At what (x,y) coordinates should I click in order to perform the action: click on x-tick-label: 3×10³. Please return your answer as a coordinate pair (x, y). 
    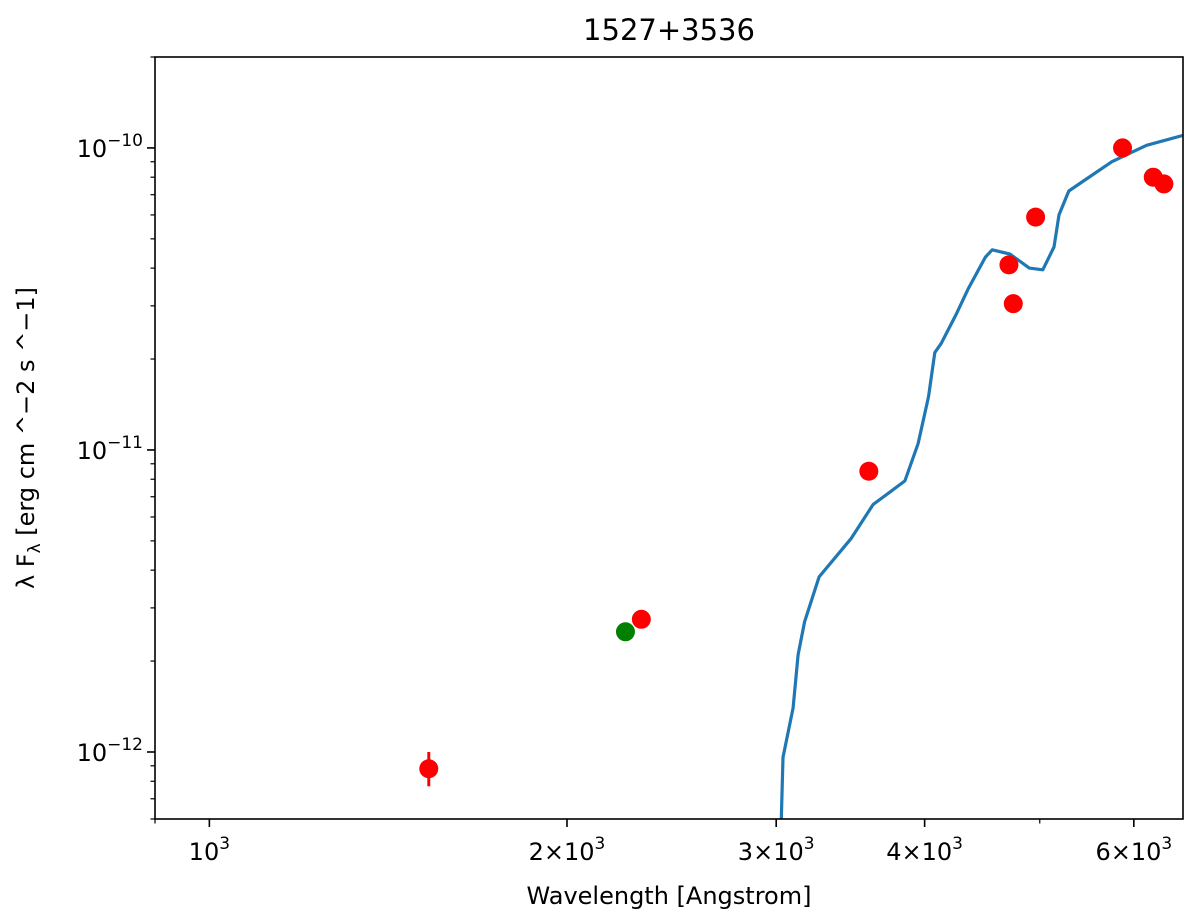
    Looking at the image, I should click on (776, 850).